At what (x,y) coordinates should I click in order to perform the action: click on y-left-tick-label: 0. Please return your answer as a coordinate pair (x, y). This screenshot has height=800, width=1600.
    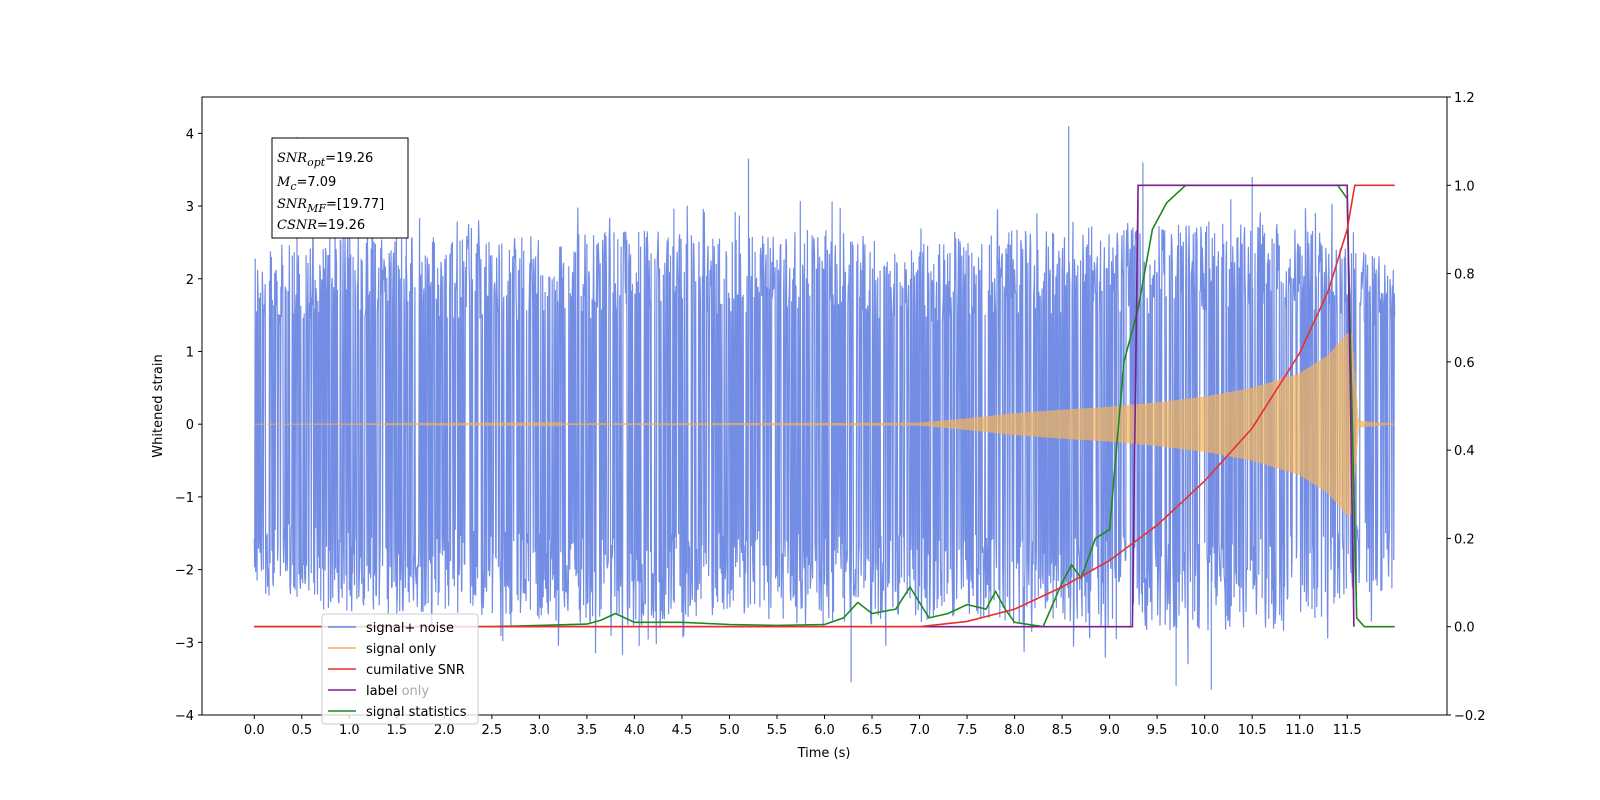
    Looking at the image, I should click on (190, 425).